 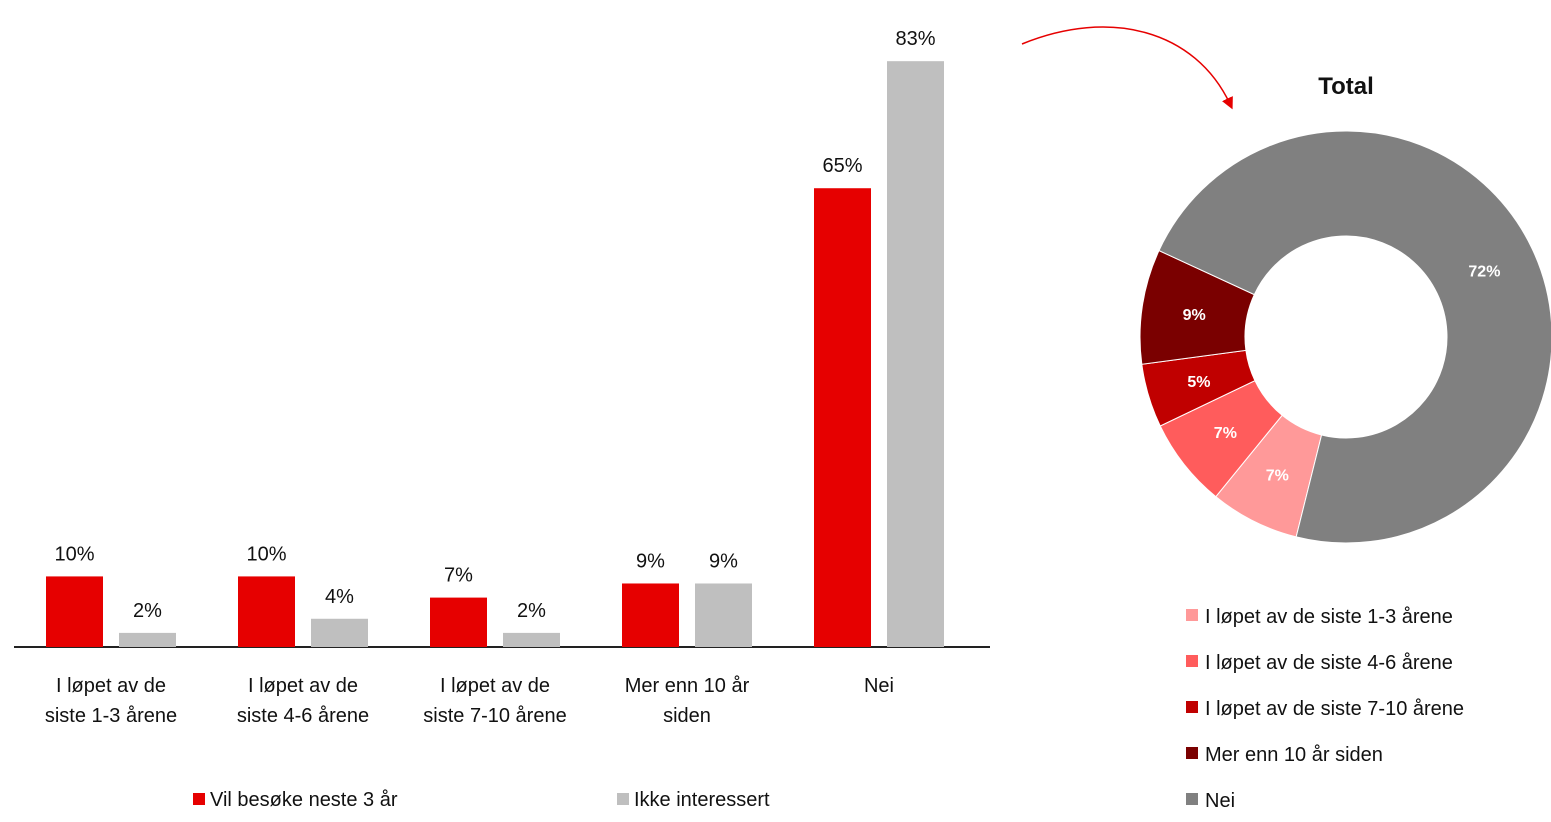 What do you see at coordinates (339, 597) in the screenshot?
I see `bar-value-label: 4%` at bounding box center [339, 597].